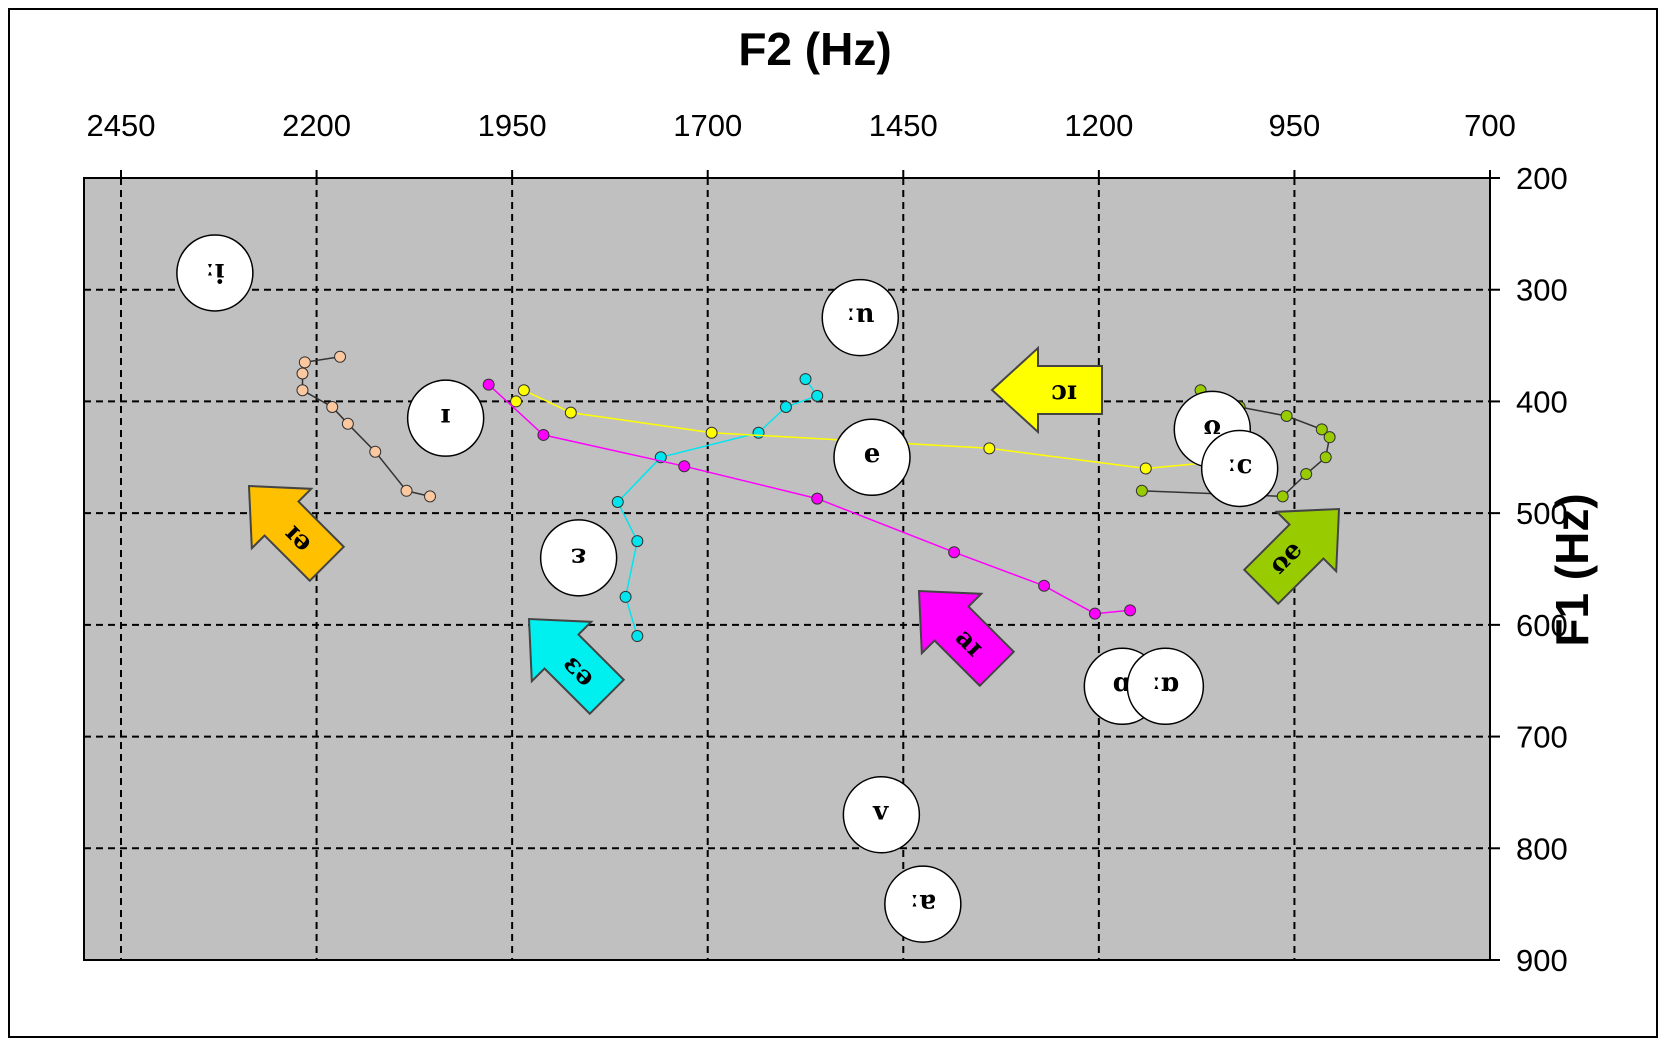  I want to click on y-tick-label: 900, so click(1542, 960).